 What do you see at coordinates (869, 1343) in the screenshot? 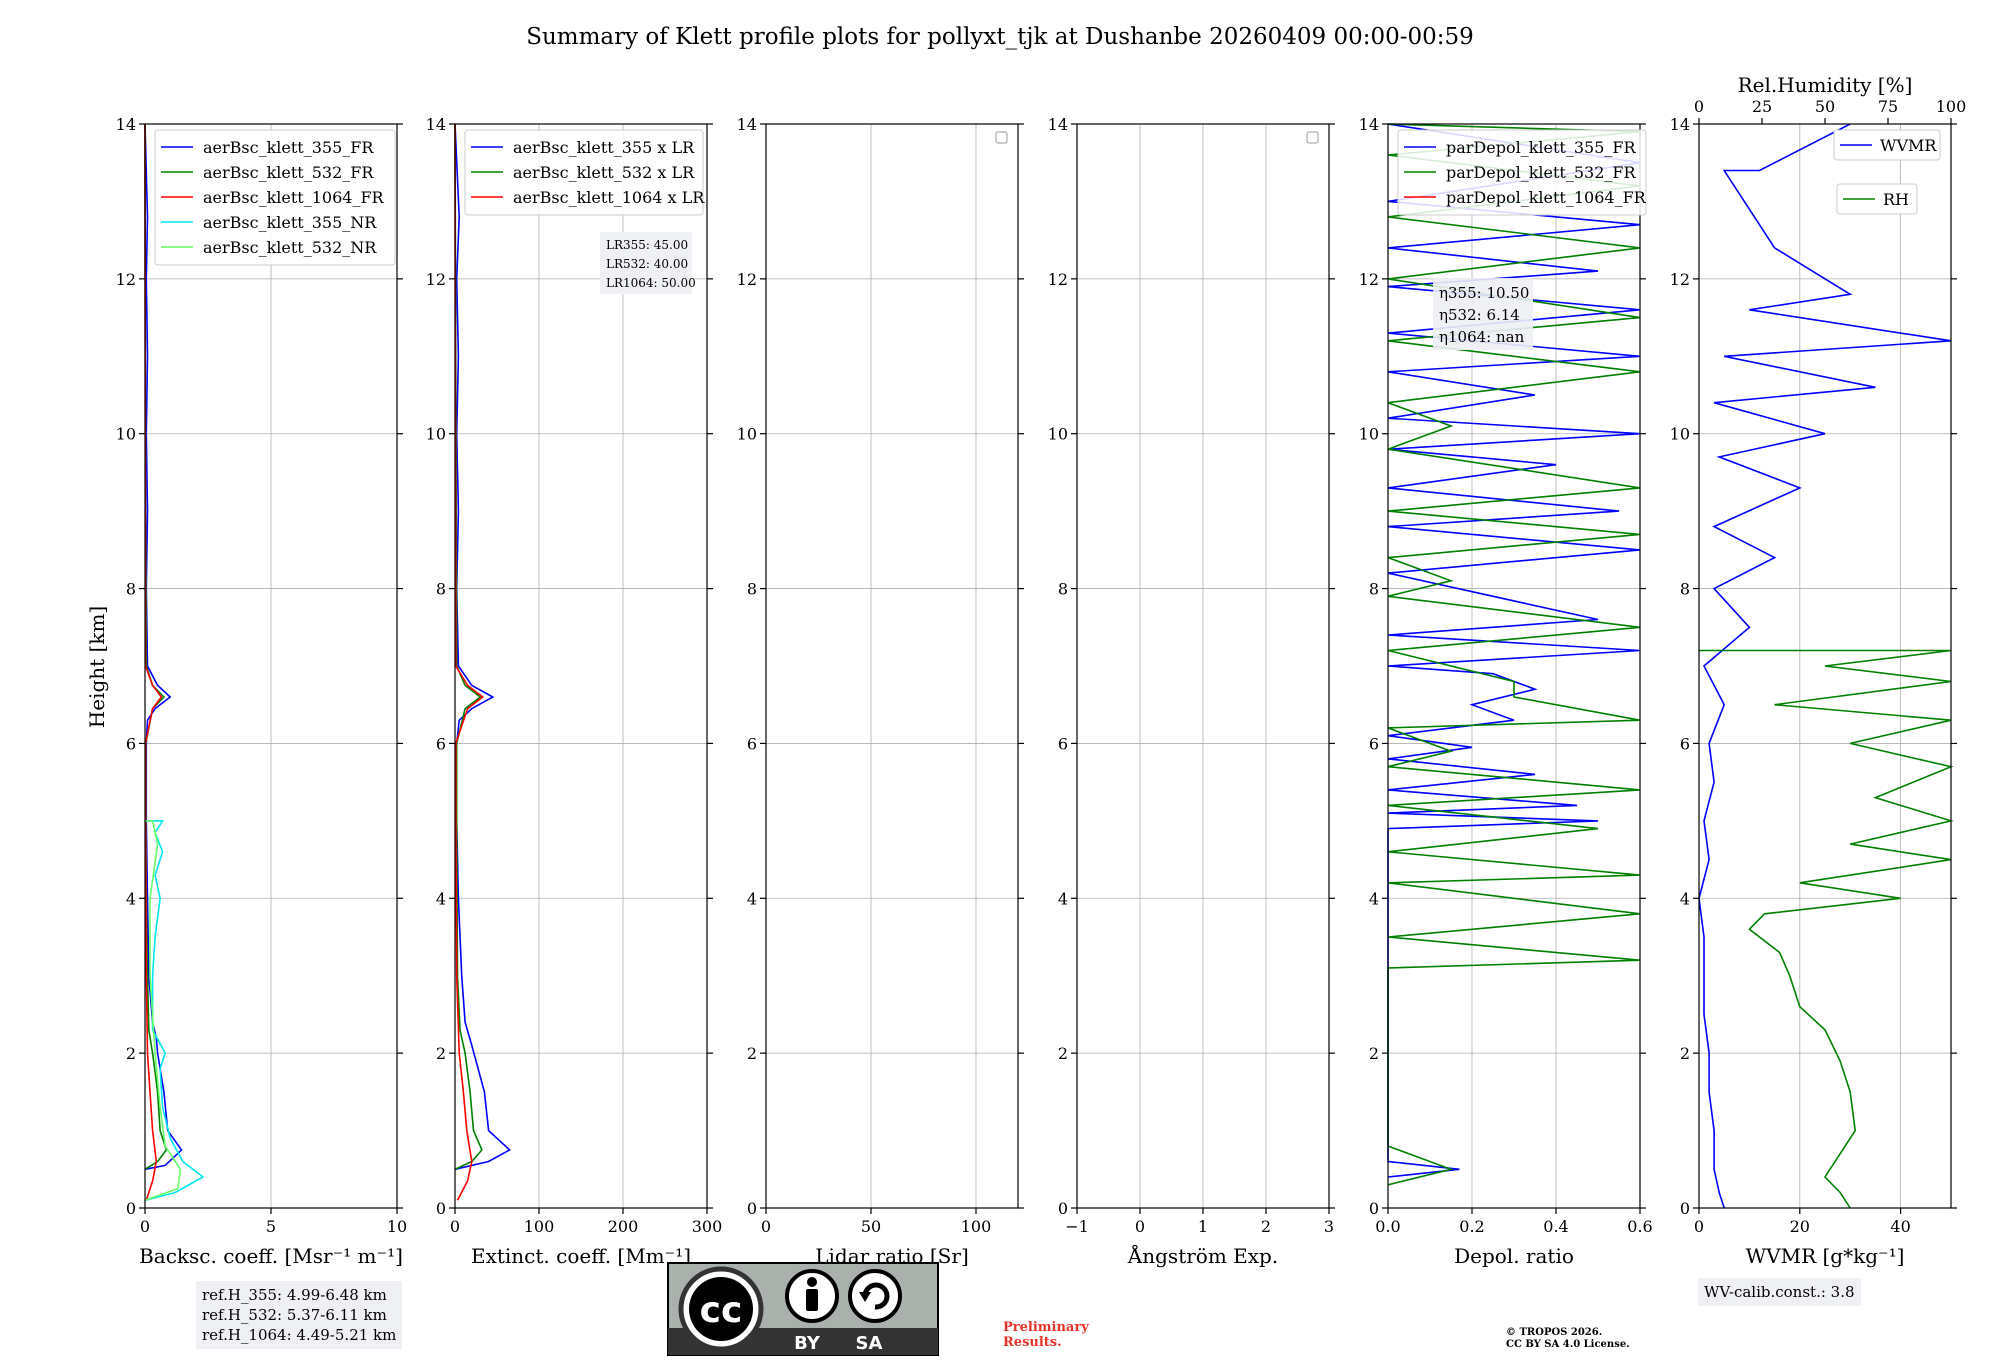
I see `sa-label: SA` at bounding box center [869, 1343].